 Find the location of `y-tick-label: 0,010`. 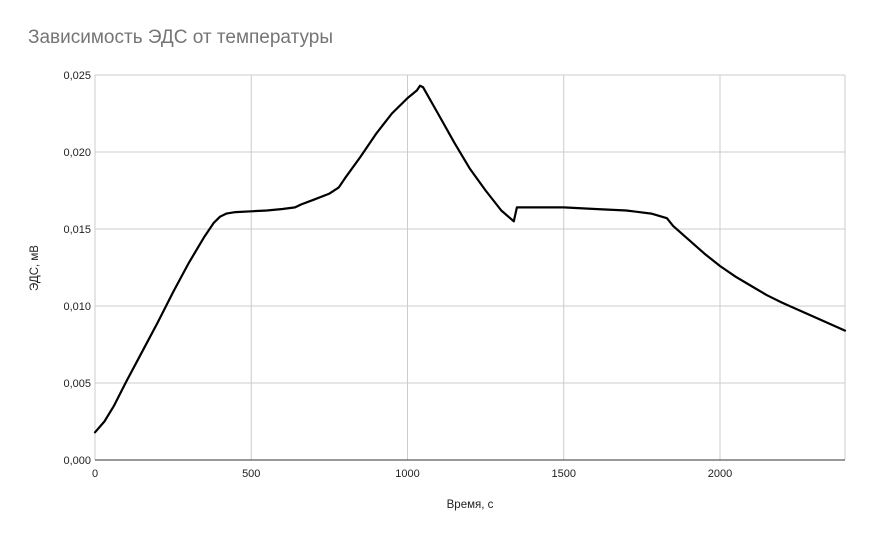

y-tick-label: 0,010 is located at coordinates (77, 307).